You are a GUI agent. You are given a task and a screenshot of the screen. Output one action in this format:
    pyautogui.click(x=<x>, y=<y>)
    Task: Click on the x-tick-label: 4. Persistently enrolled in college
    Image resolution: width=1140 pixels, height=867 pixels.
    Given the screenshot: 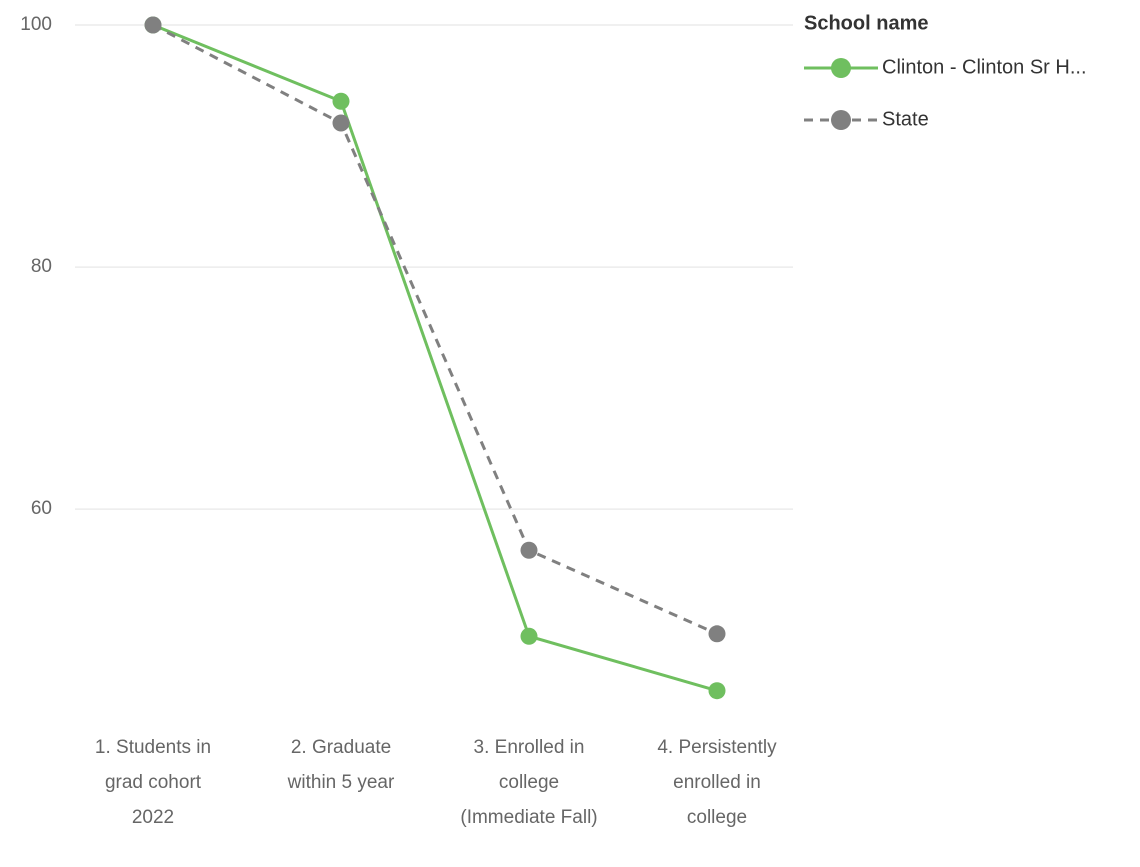 What is the action you would take?
    pyautogui.click(x=717, y=782)
    